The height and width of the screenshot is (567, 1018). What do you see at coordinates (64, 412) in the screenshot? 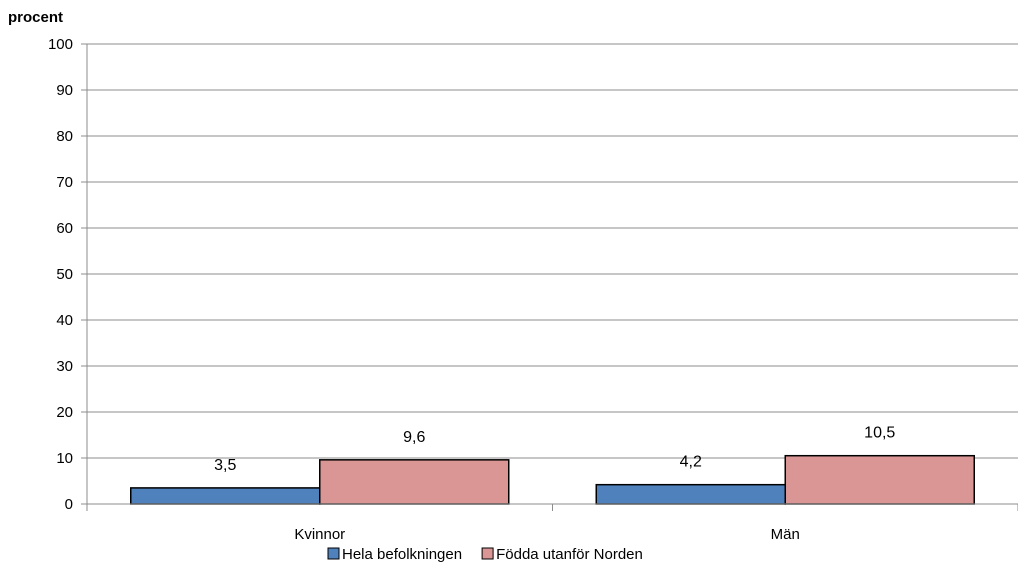
I see `y-tick-label: 20` at bounding box center [64, 412].